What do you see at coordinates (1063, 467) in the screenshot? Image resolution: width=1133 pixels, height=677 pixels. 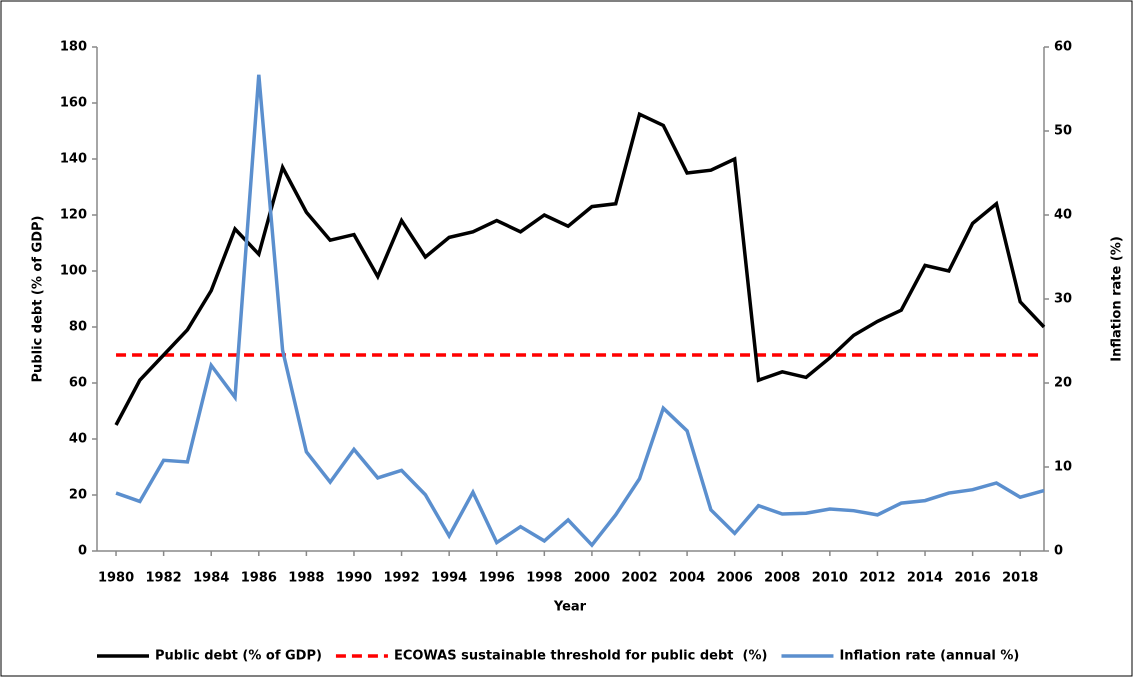 I see `y2-tick-label: 10` at bounding box center [1063, 467].